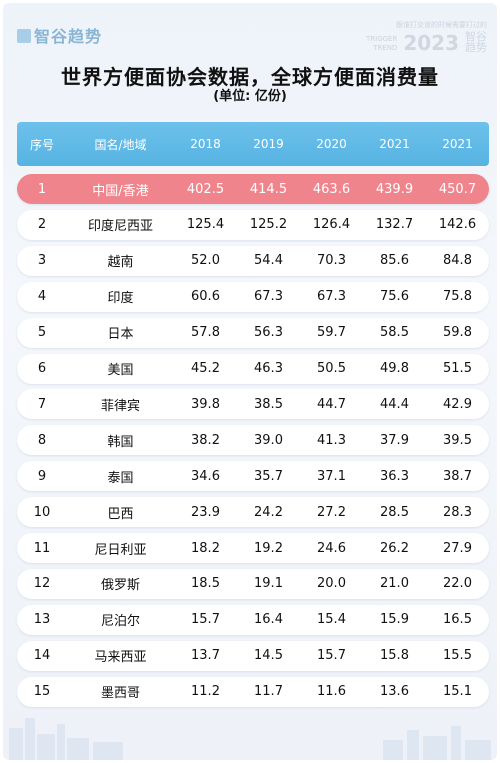 The height and width of the screenshot is (763, 500). What do you see at coordinates (120, 550) in the screenshot?
I see `country-cell: 尼日利亚` at bounding box center [120, 550].